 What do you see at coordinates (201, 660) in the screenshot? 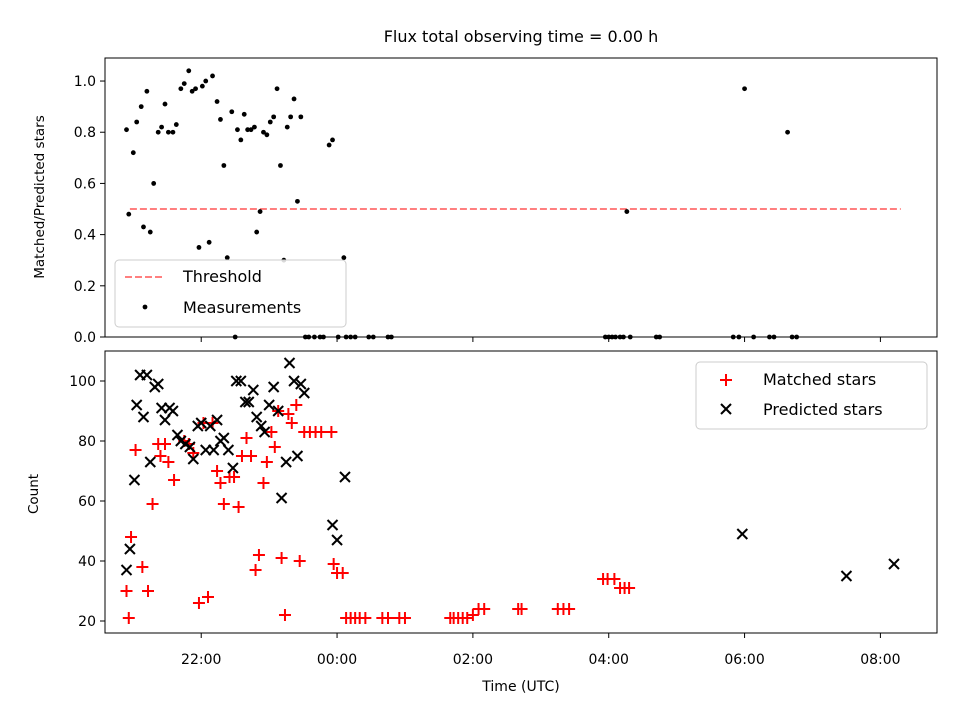
I see `x-tick-label: 22:00` at bounding box center [201, 660].